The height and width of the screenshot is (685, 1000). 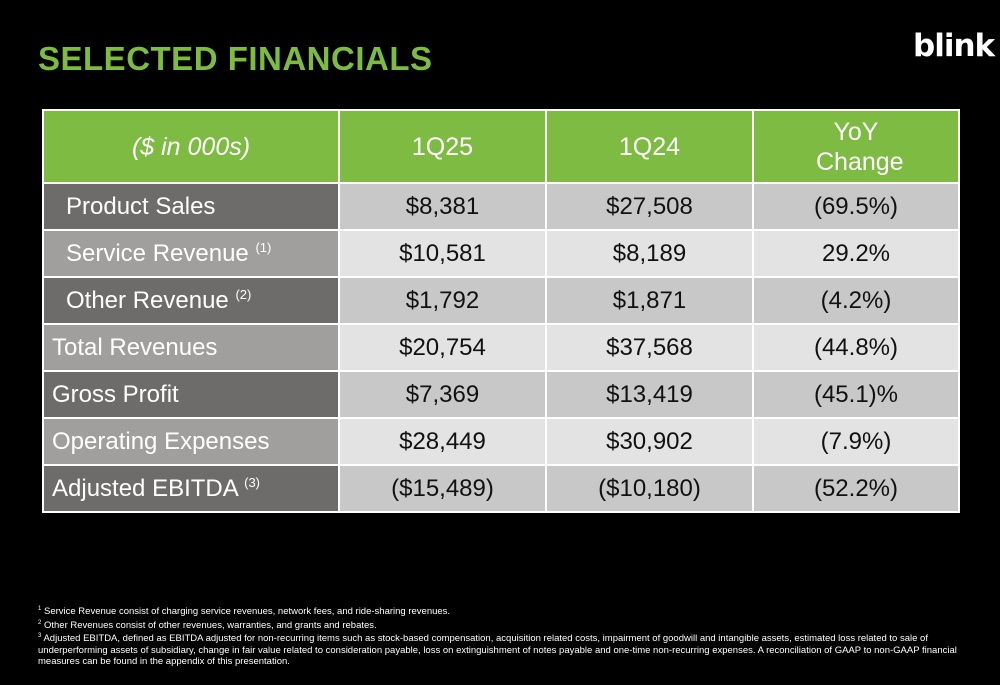 I want to click on blink-logo: blink, so click(x=954, y=46).